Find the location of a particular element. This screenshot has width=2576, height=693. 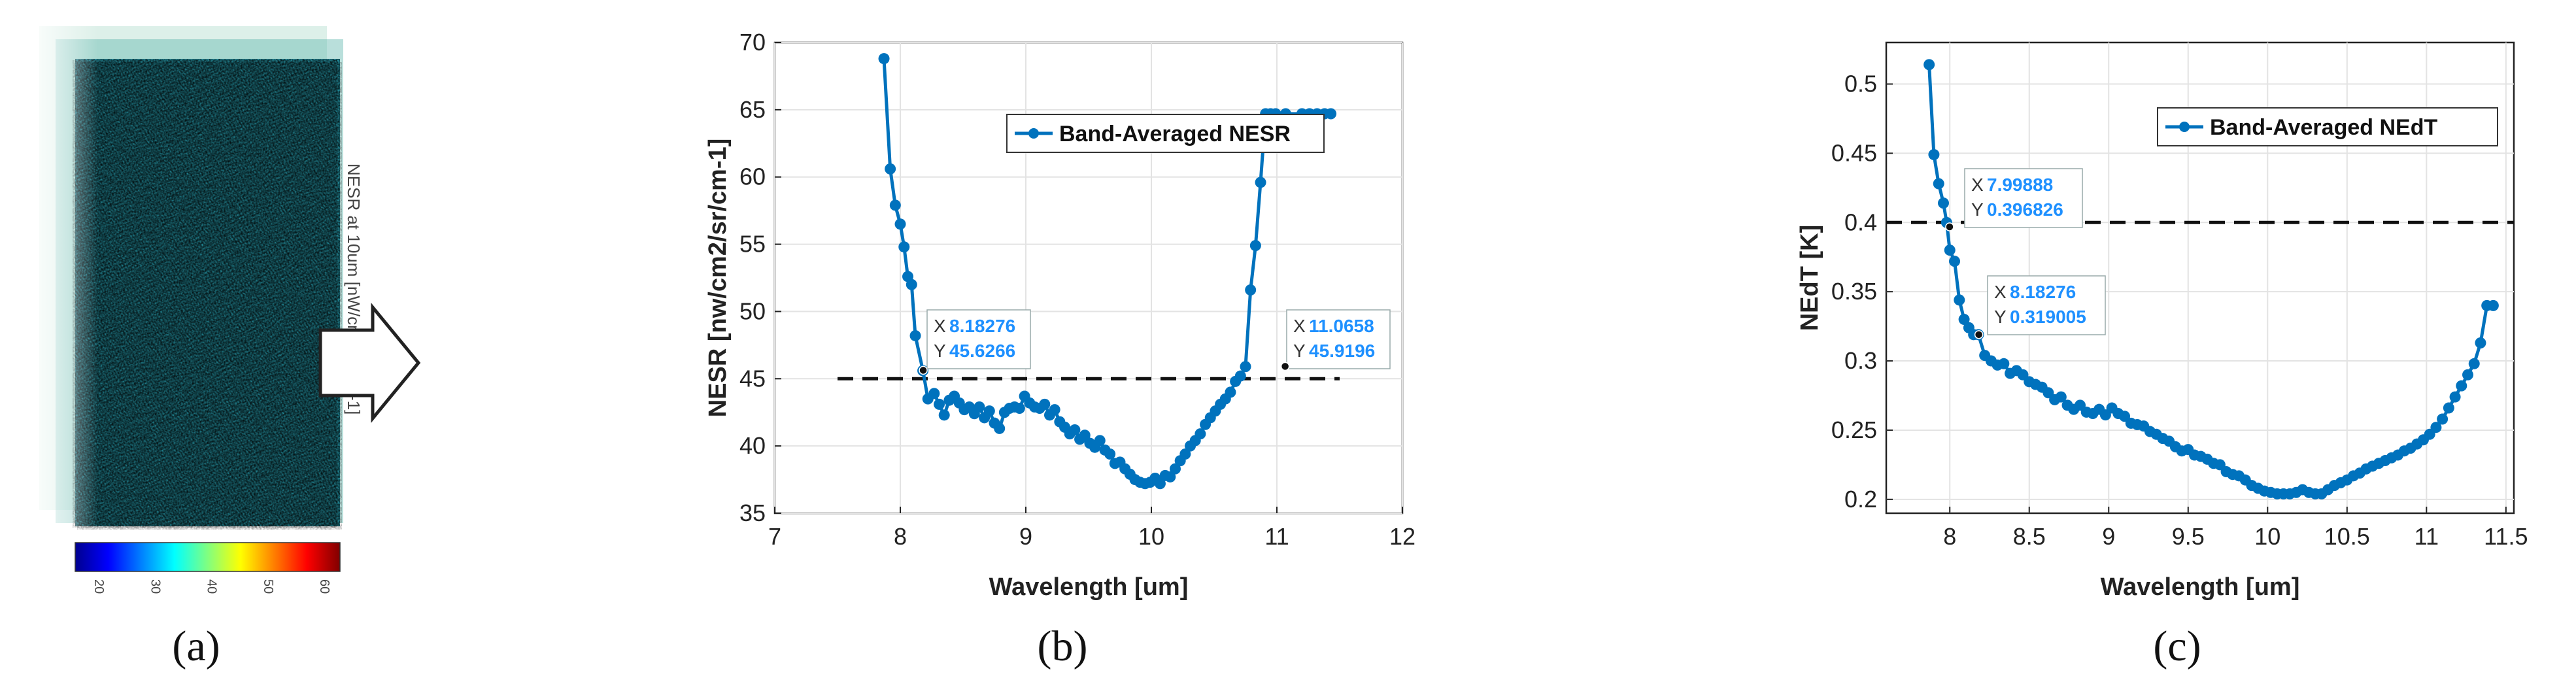

nedt-datatip-1-y-value: 0.396826 is located at coordinates (2025, 209).